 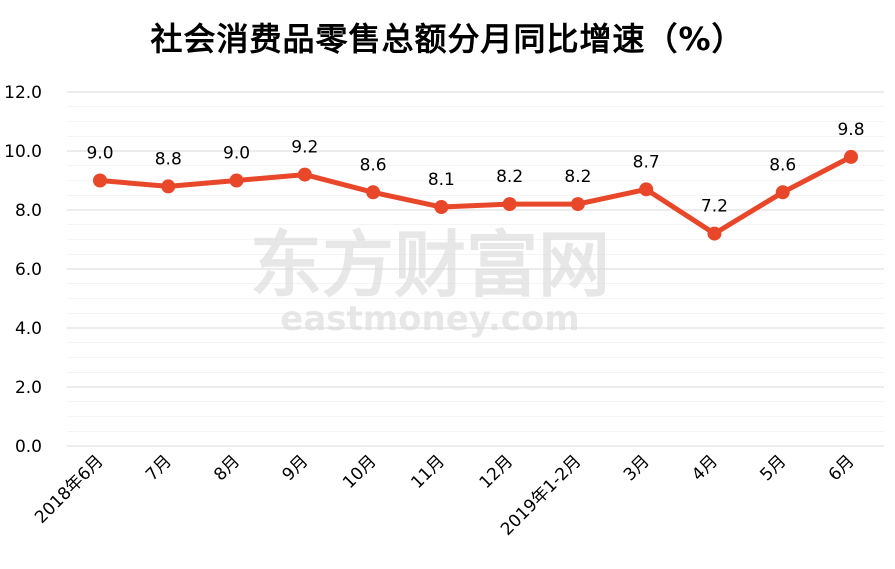 I want to click on y-axis: 0.0 2.0 4.0 6.0 8.0 10.0 12.0, so click(x=23, y=270).